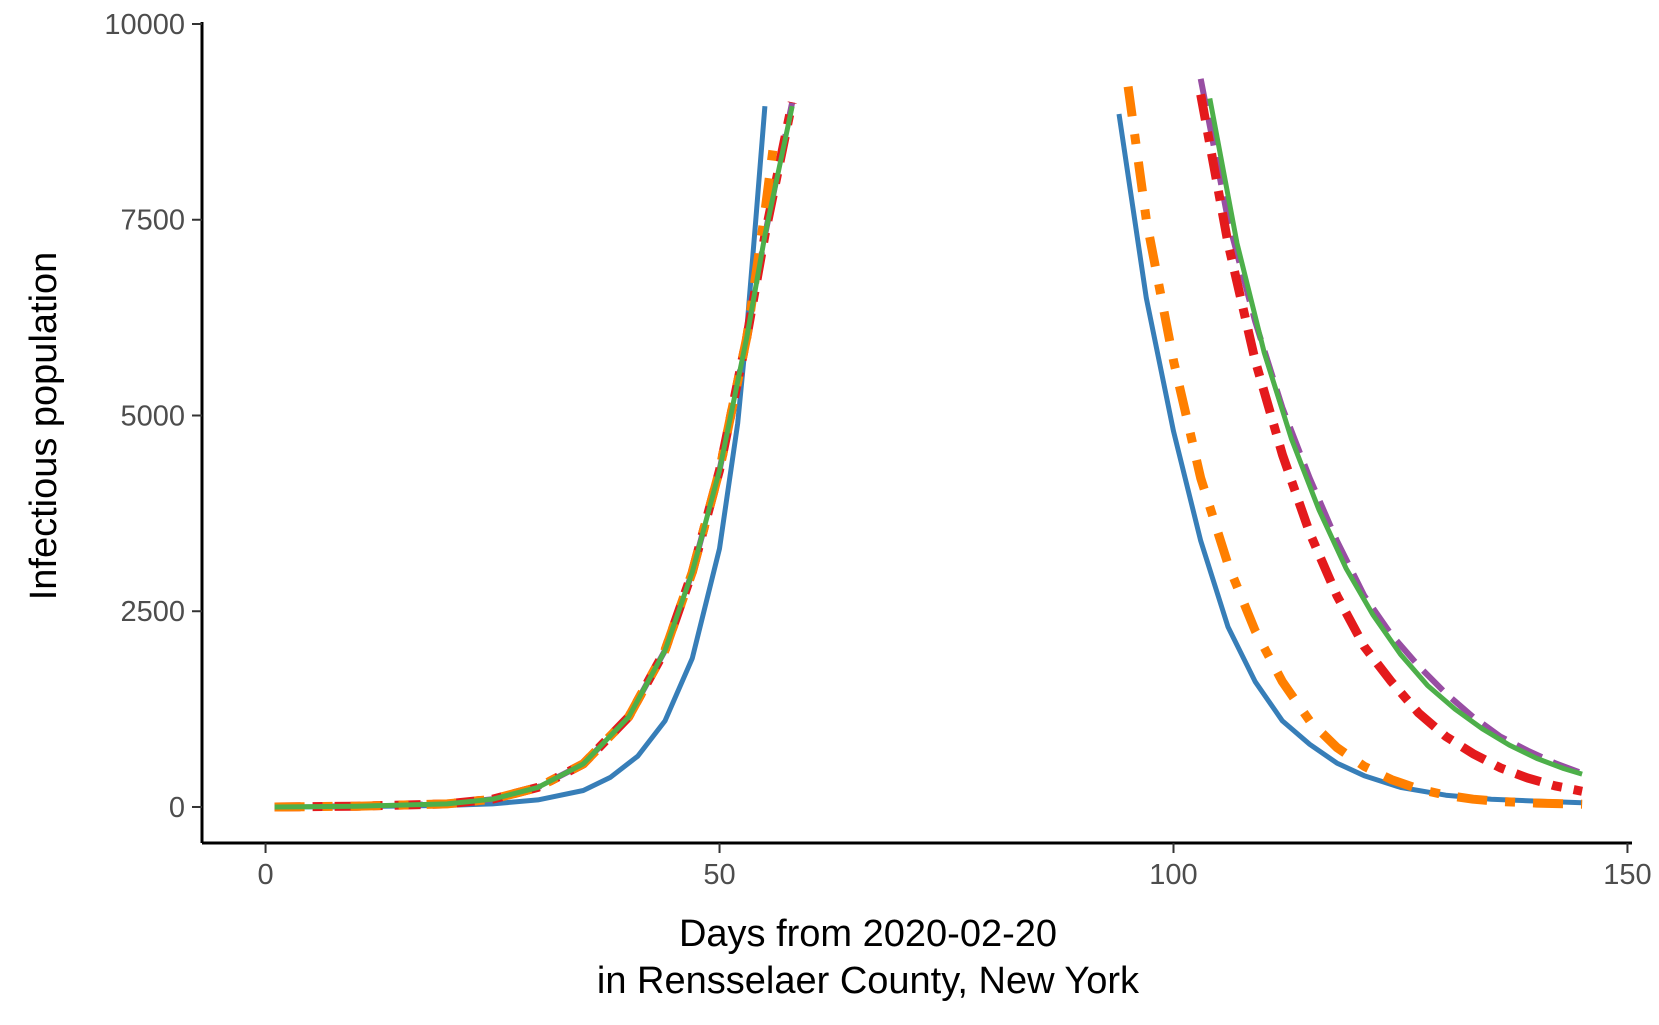  I want to click on x-axis: 0 50 100 150, so click(927, 866).